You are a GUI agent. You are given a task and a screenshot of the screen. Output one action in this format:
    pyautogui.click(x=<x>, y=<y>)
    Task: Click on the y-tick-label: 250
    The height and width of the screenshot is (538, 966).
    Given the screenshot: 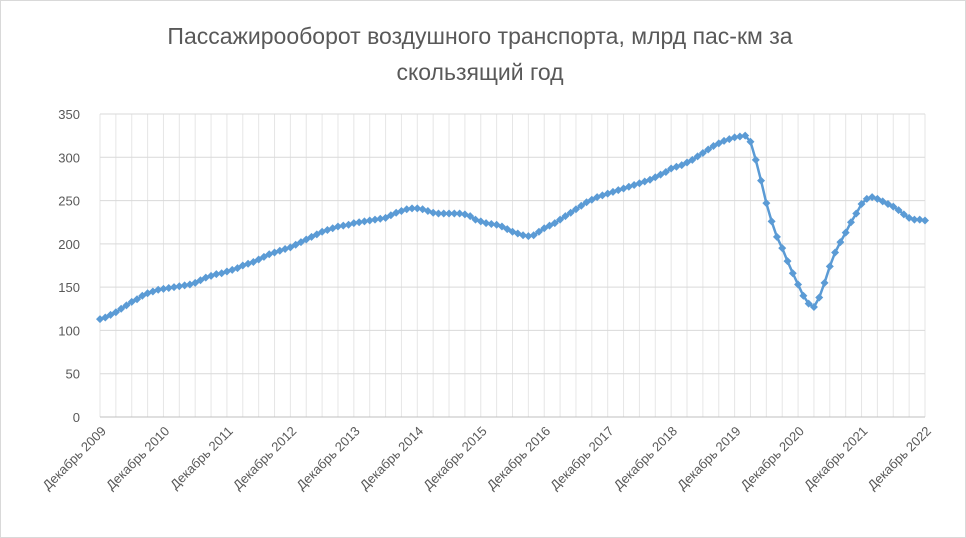 What is the action you would take?
    pyautogui.click(x=69, y=201)
    